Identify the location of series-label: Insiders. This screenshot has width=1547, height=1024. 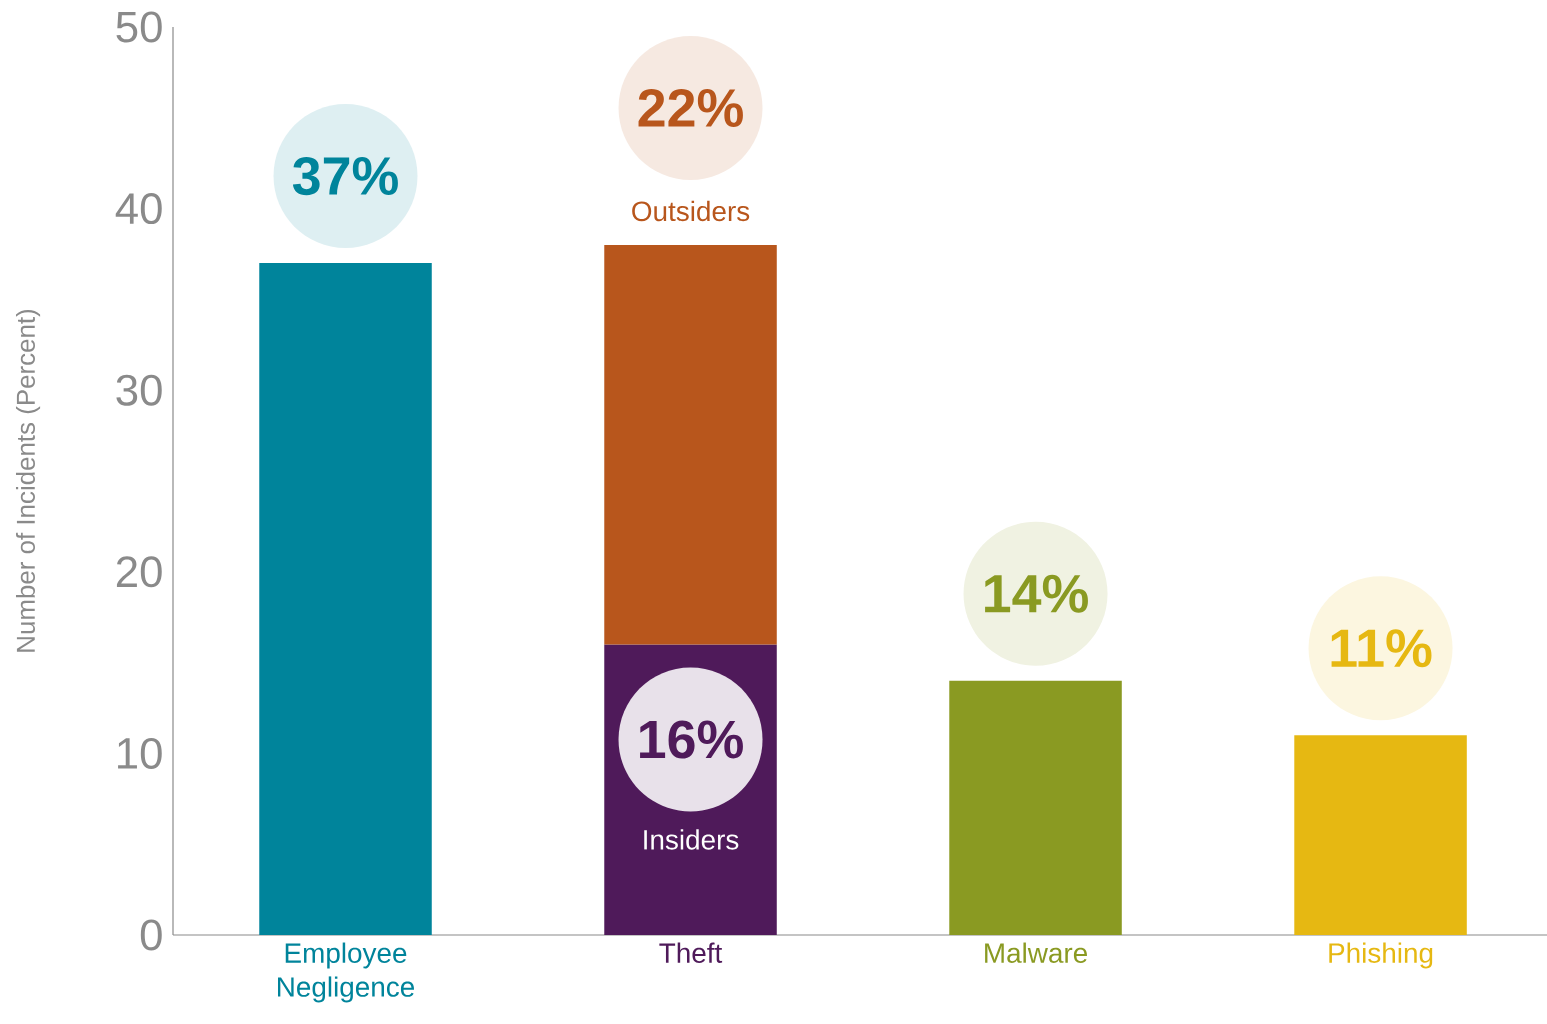
(691, 839).